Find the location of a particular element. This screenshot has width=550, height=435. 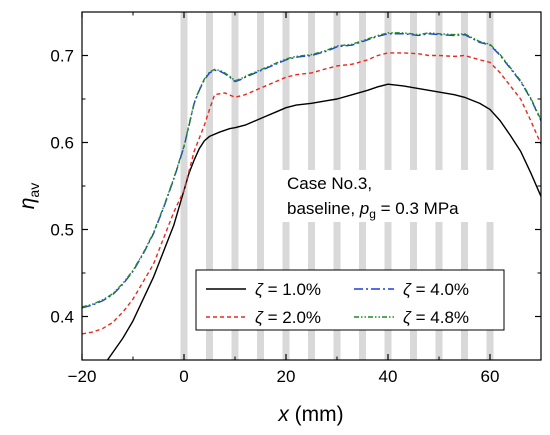

legend-value-4-8pct: = 4.8% is located at coordinates (440, 317).